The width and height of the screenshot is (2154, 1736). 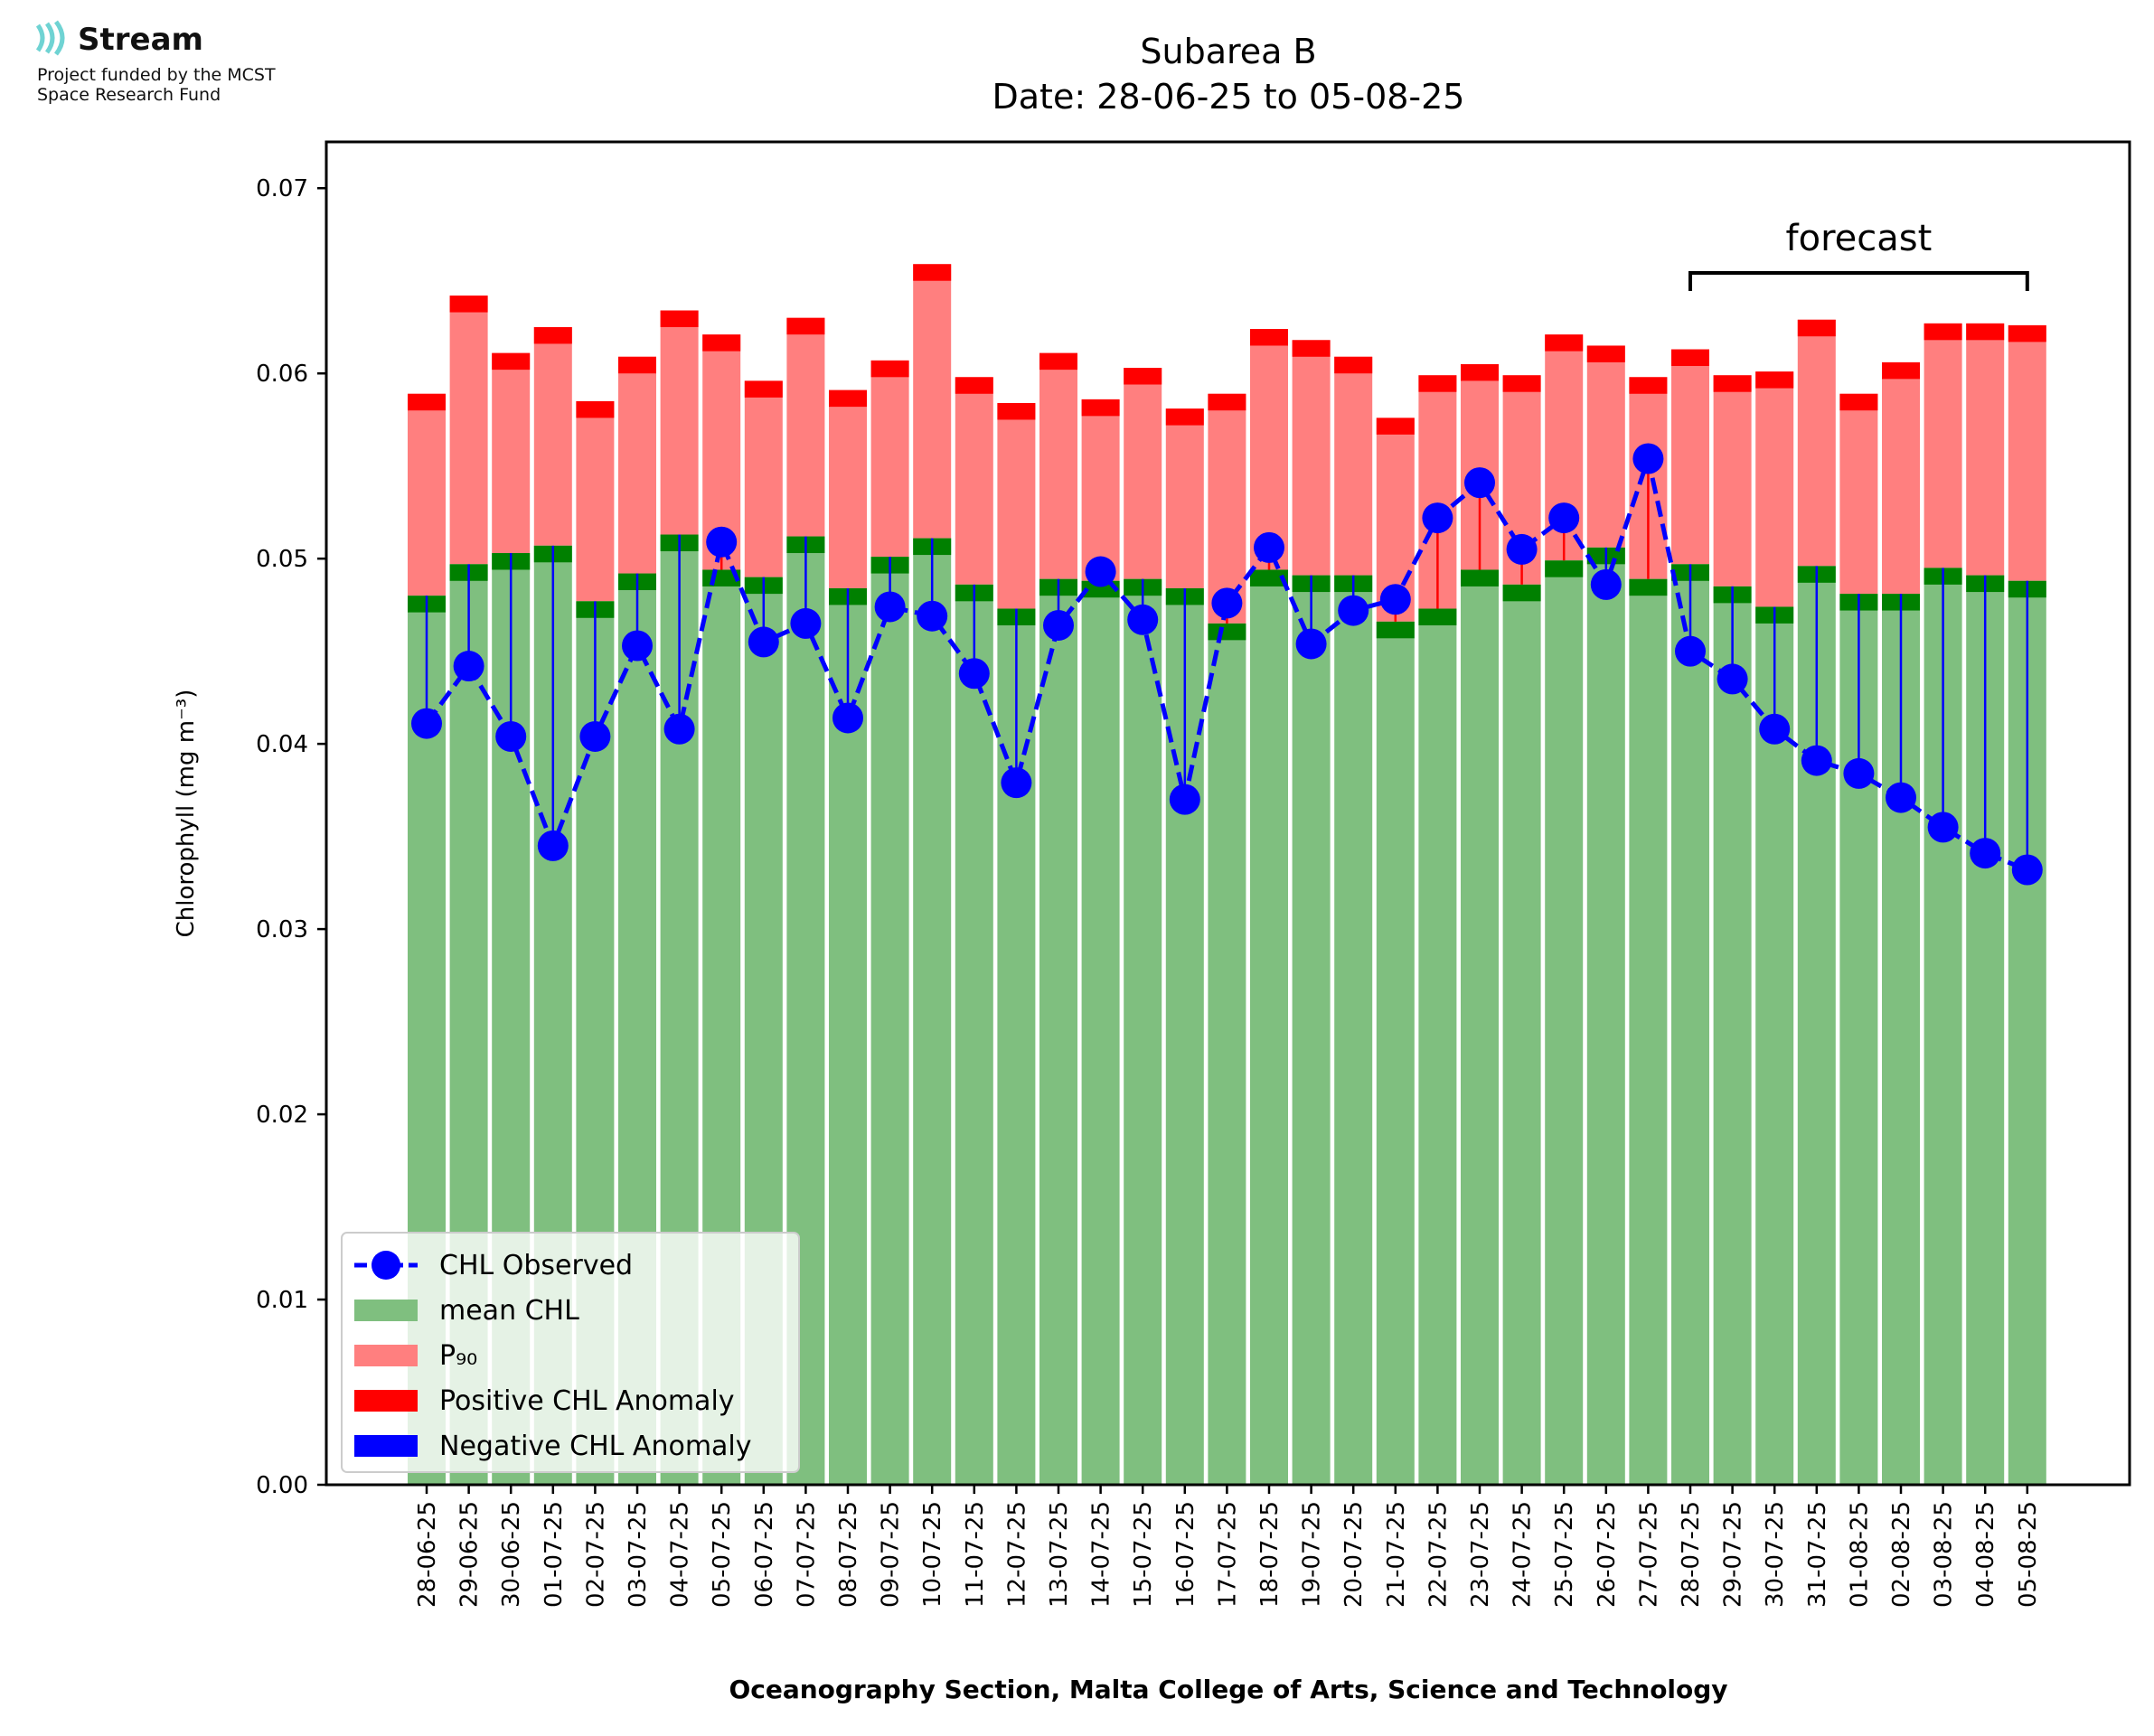 I want to click on x-tick-label: 27-07-25, so click(x=1648, y=1554).